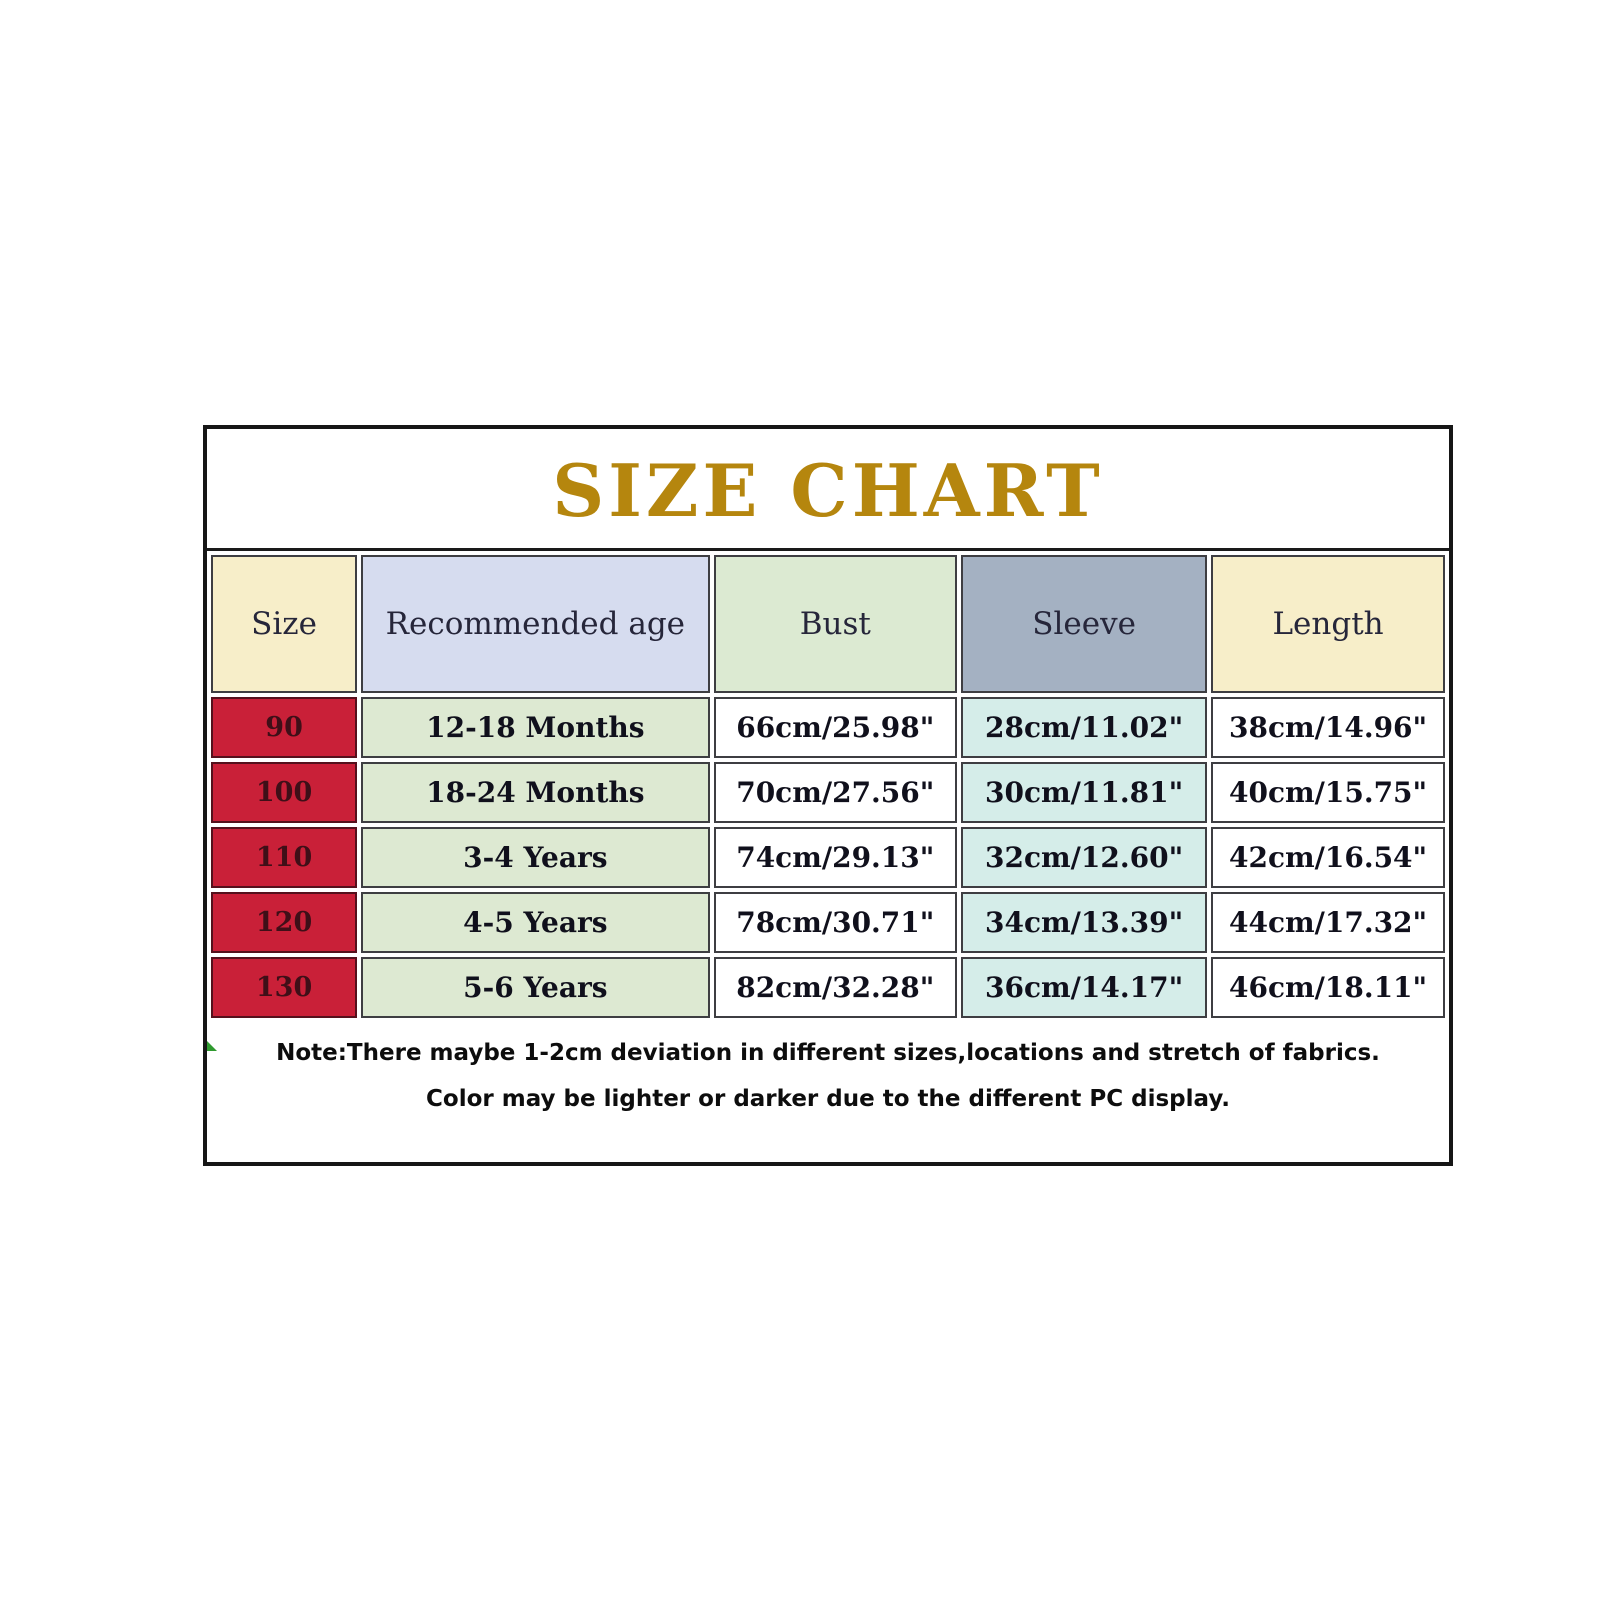 The height and width of the screenshot is (1600, 1600). Describe the element at coordinates (835, 857) in the screenshot. I see `value-cell: 74cm/29.13"` at that location.